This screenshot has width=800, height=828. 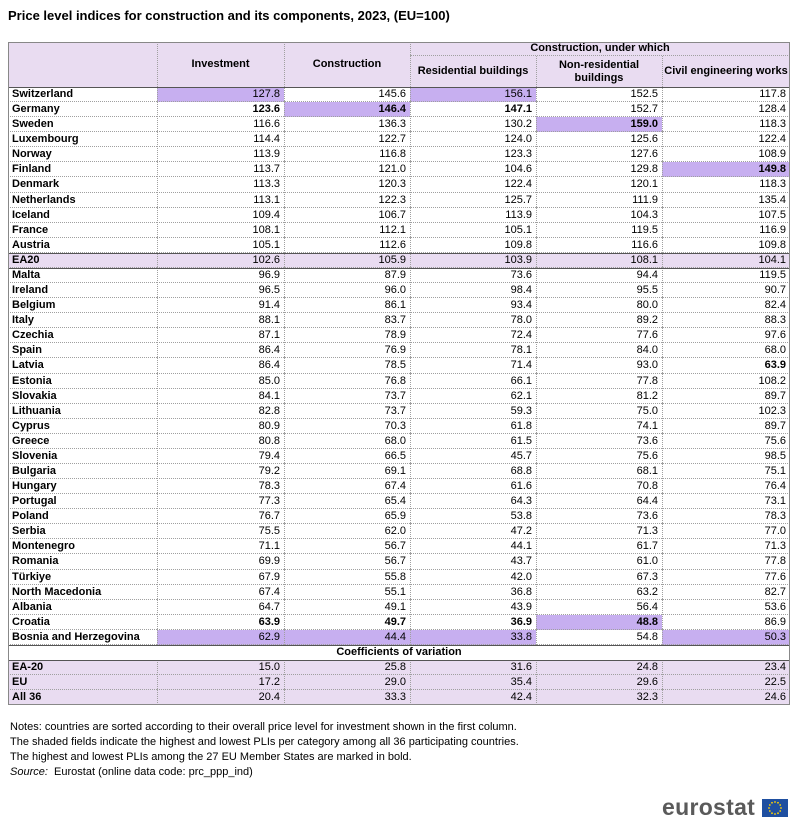 What do you see at coordinates (82, 622) in the screenshot?
I see `row-label: Croatia` at bounding box center [82, 622].